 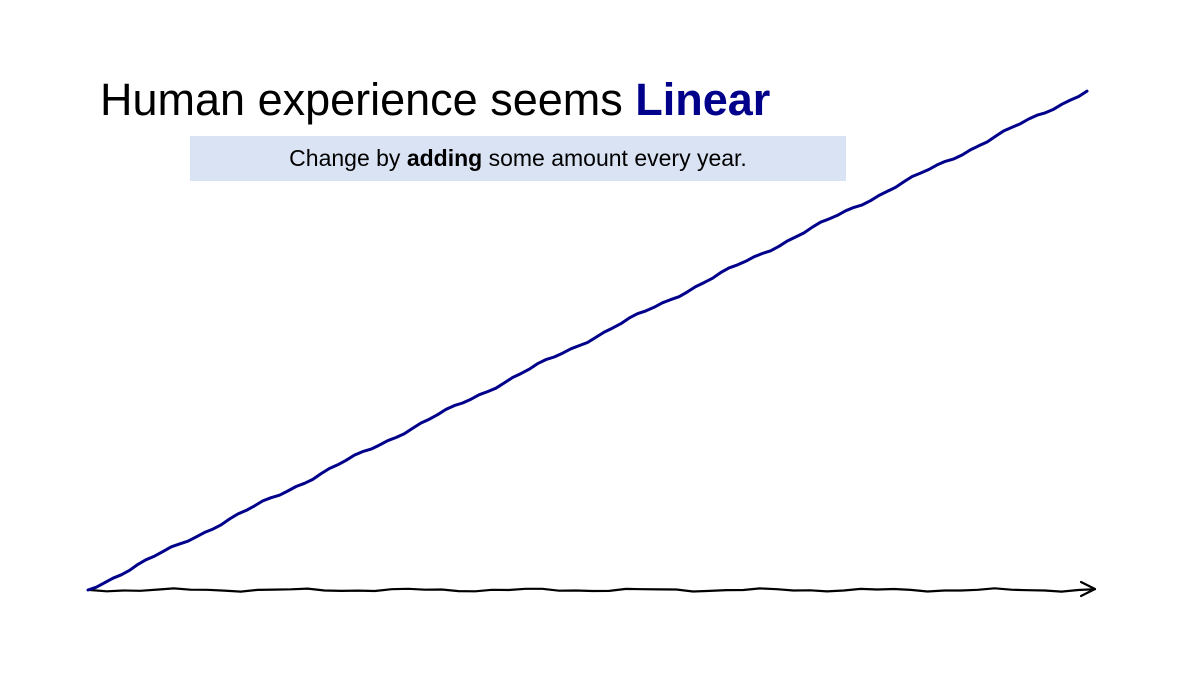 I want to click on subtitle-text: Change by adding some amount every year., so click(x=518, y=158).